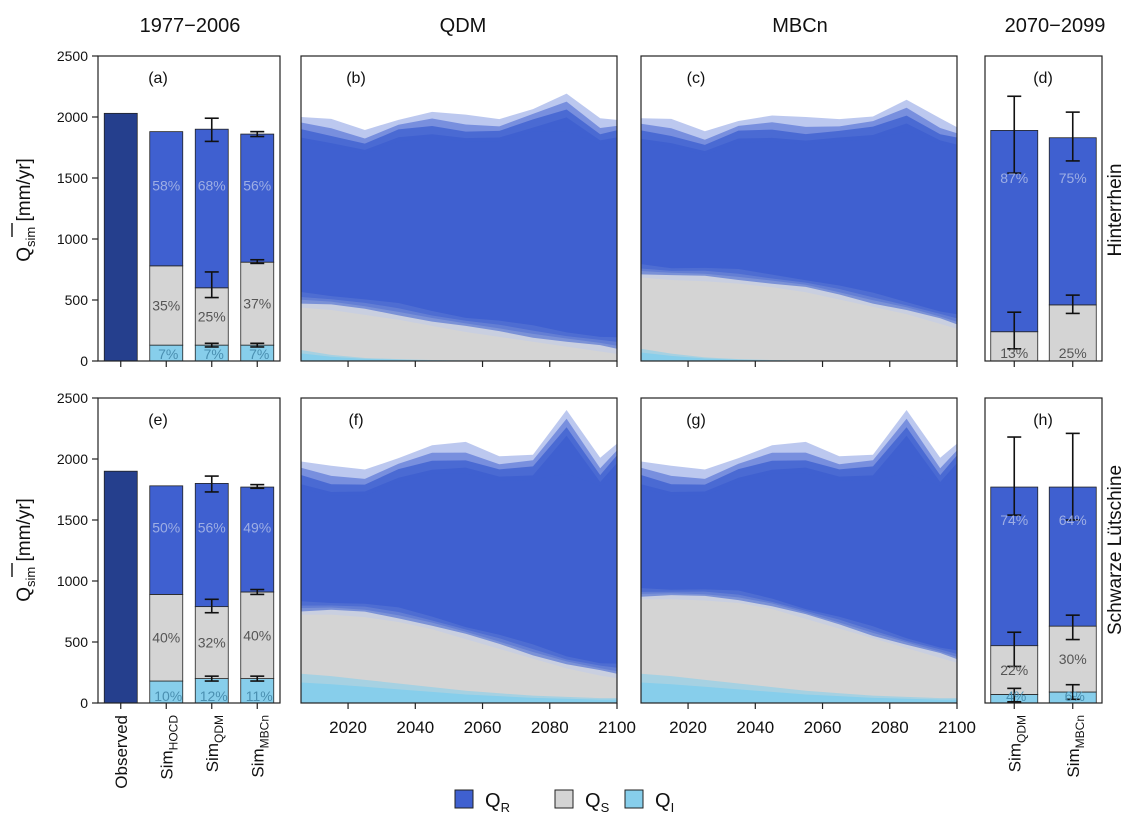 This screenshot has width=1130, height=813. I want to click on bar-category-label: SimHOCD, so click(168, 747).